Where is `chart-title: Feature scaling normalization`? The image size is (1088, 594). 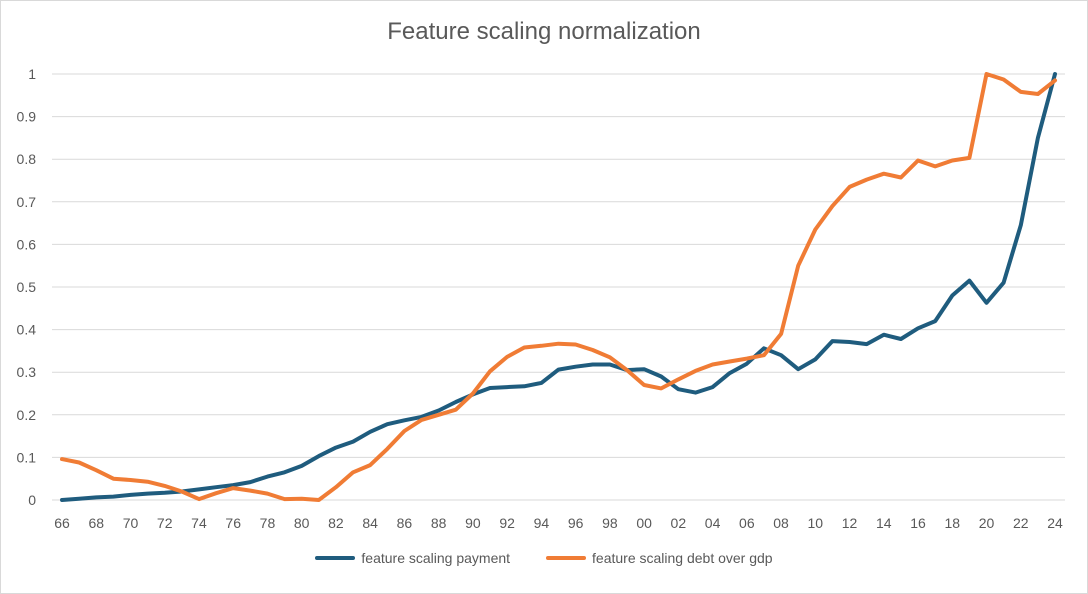 chart-title: Feature scaling normalization is located at coordinates (544, 31).